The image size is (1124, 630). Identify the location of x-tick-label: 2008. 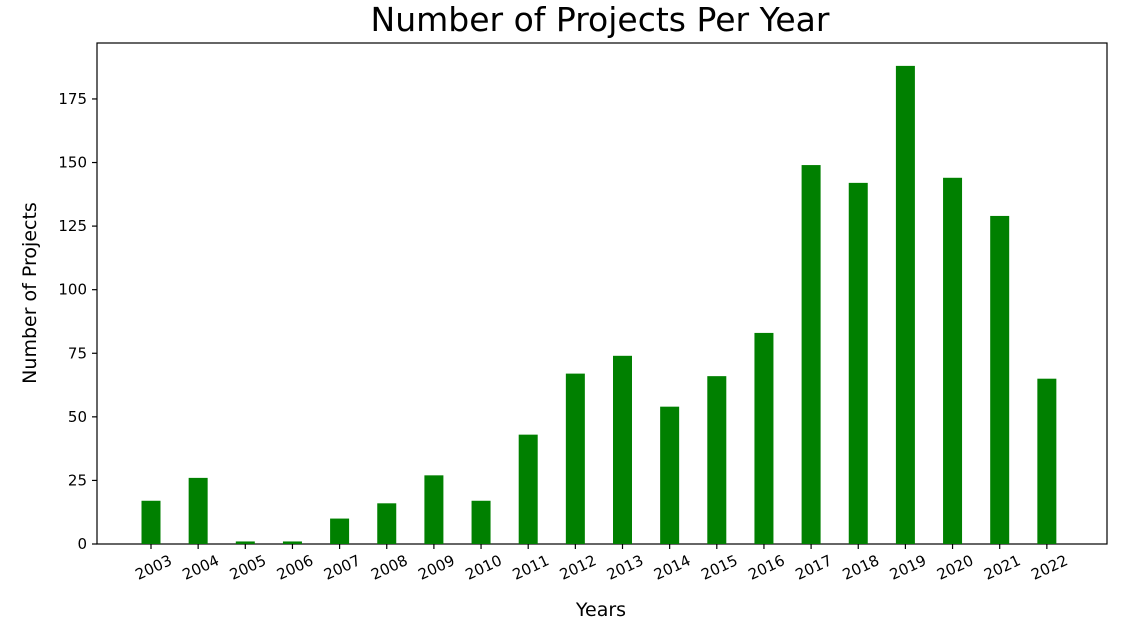
(389, 567).